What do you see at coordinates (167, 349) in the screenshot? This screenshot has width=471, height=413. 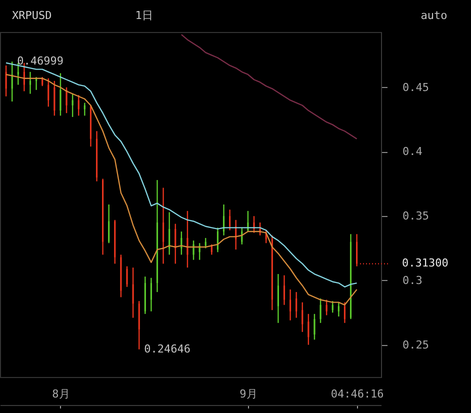 I see `annotation: 0.24646` at bounding box center [167, 349].